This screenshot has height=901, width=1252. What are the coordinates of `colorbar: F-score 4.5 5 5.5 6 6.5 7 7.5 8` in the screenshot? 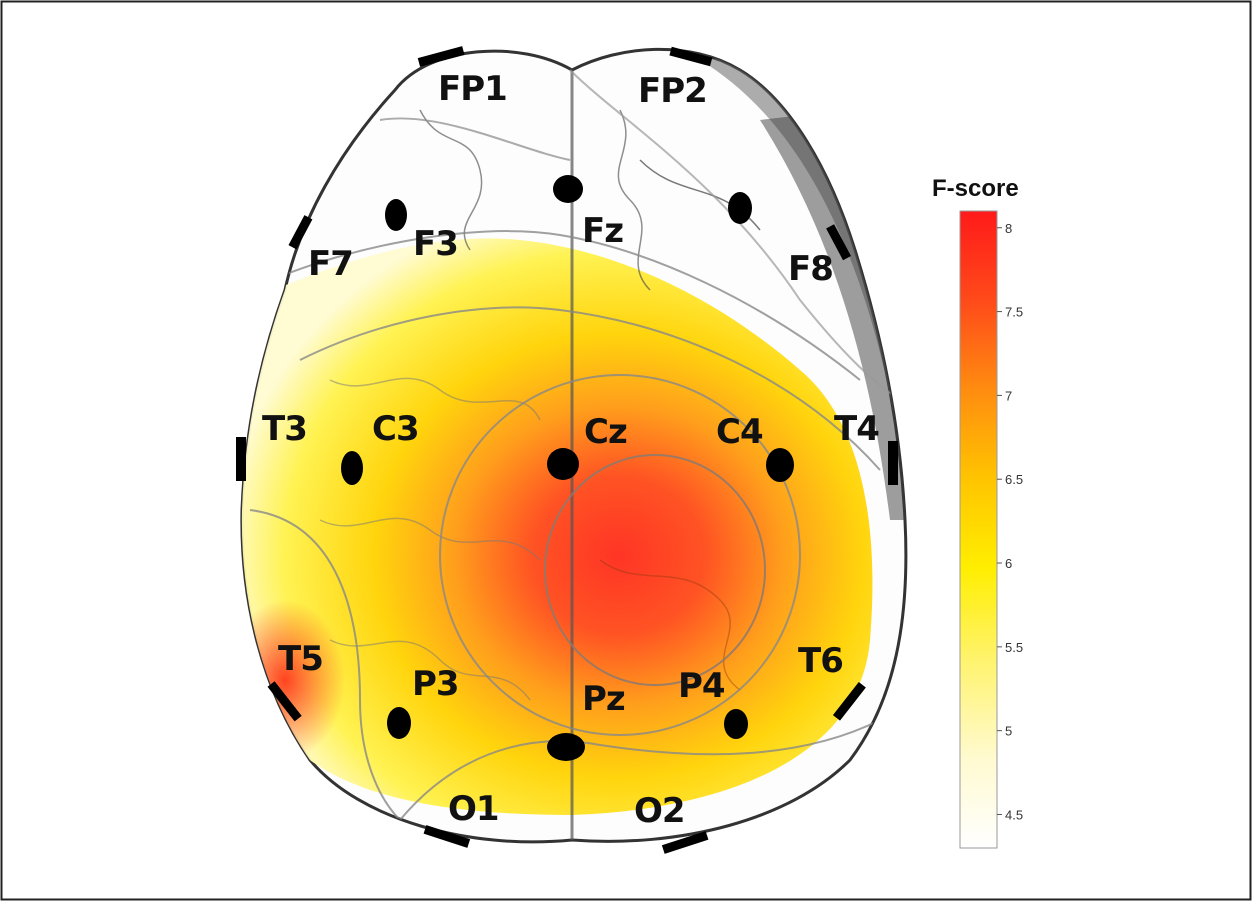 It's located at (977, 511).